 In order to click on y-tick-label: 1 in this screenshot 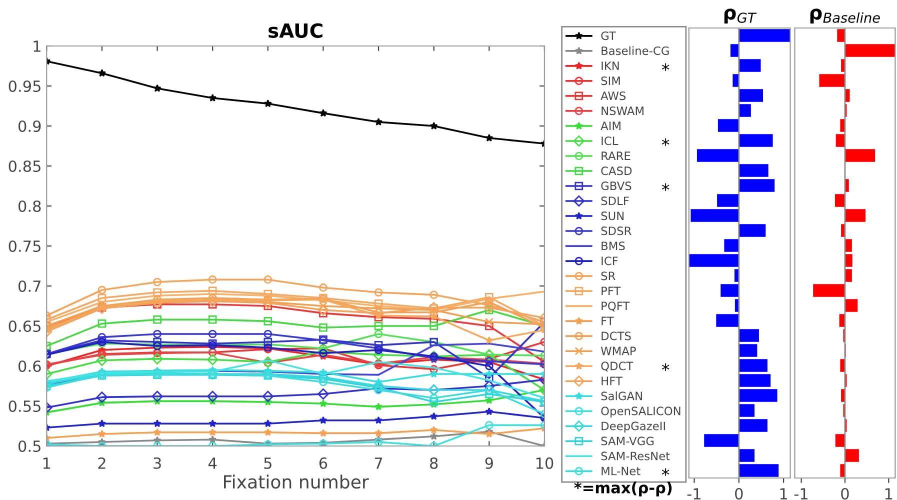, I will do `click(37, 46)`.